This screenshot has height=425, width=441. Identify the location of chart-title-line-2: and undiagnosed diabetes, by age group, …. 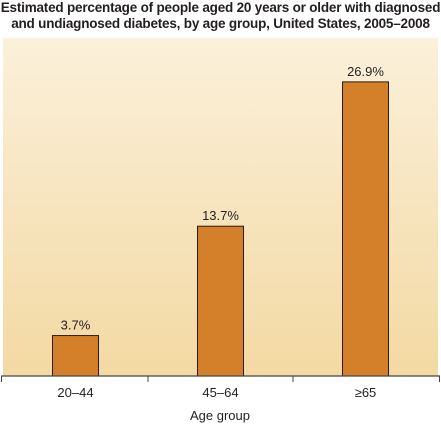
(220, 23).